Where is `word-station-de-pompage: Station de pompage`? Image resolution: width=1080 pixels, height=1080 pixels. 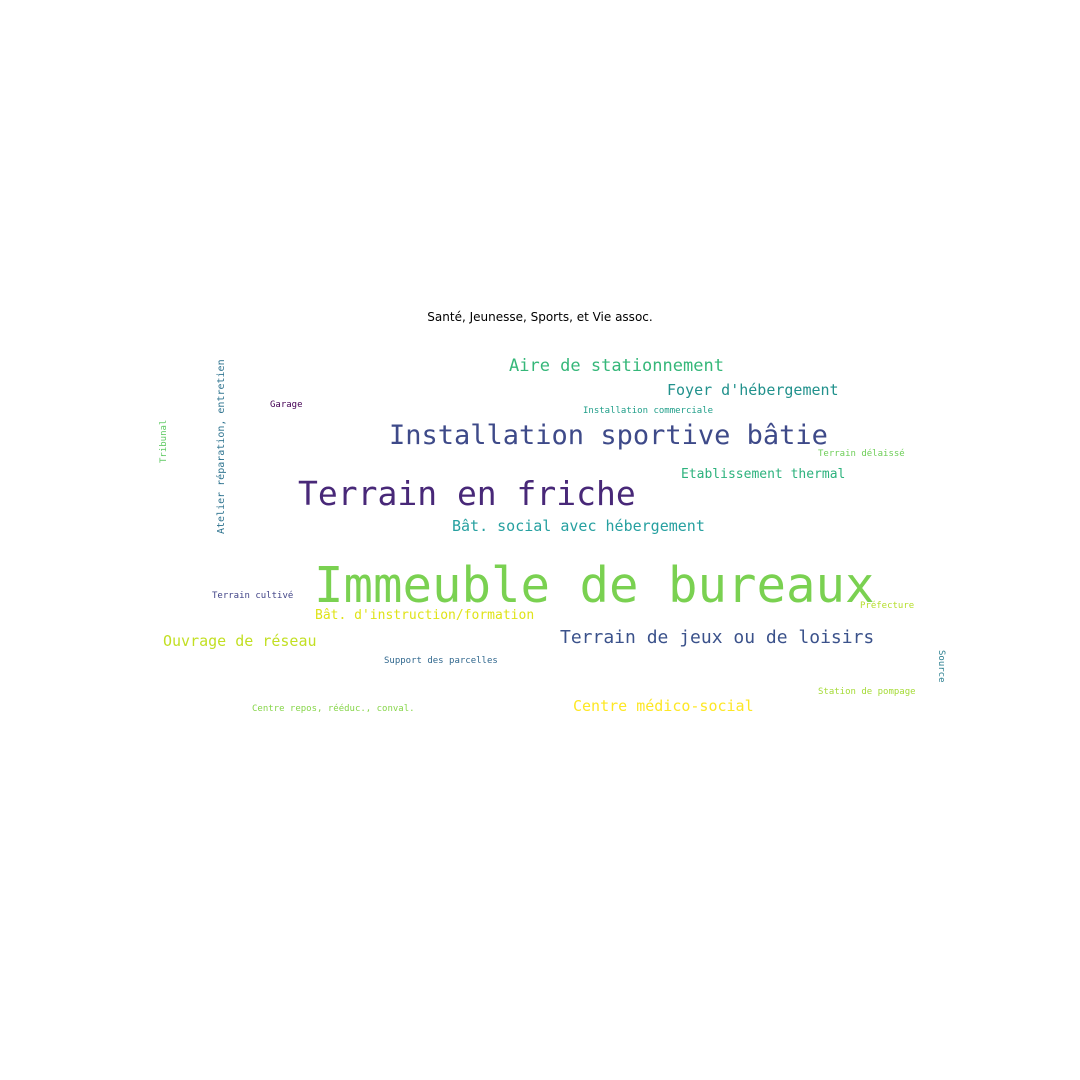
word-station-de-pompage: Station de pompage is located at coordinates (867, 692).